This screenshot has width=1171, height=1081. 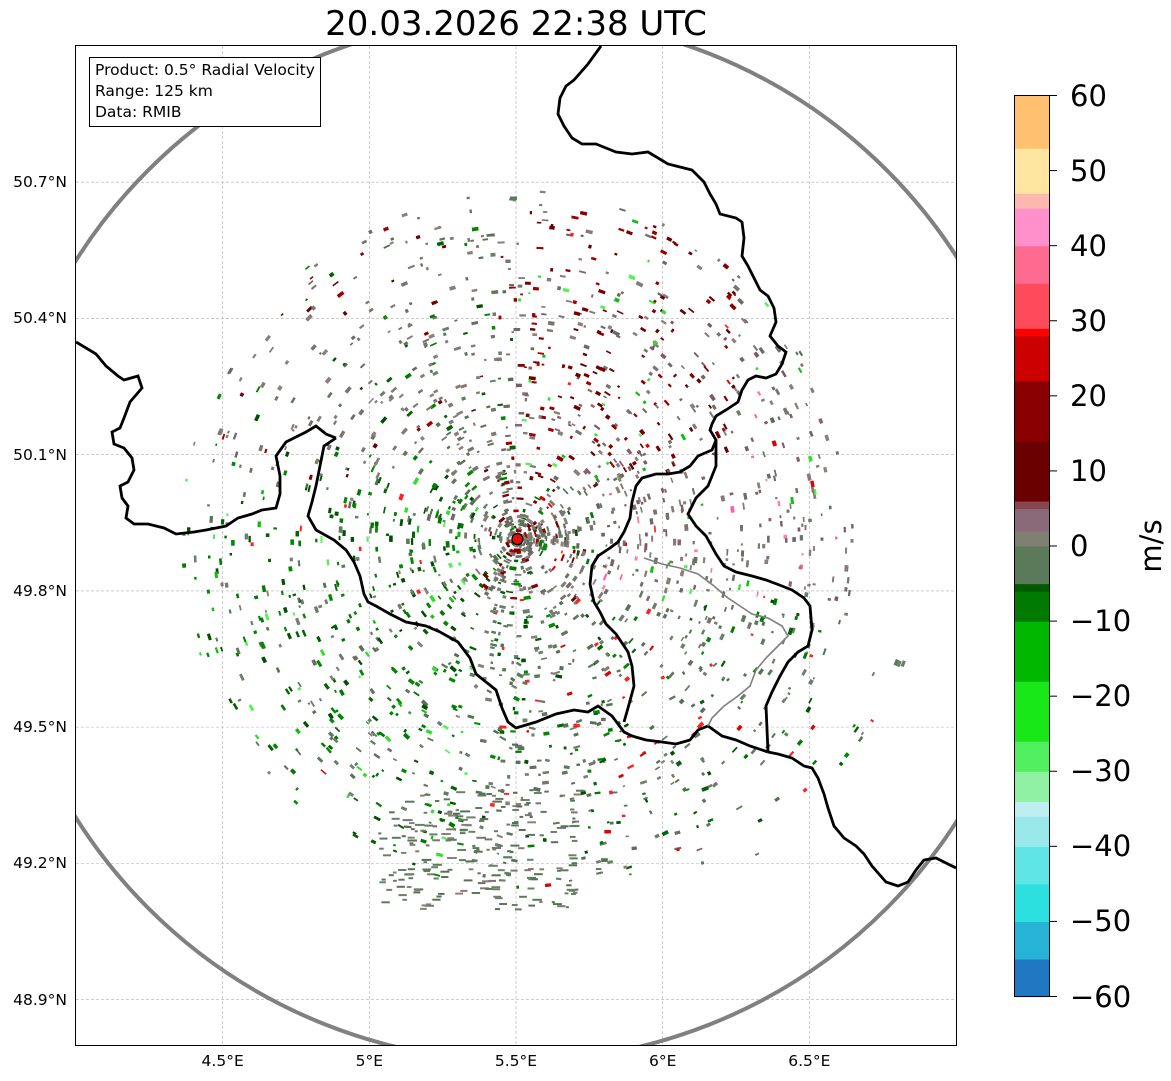 I want to click on radar-site-marker, so click(x=517, y=539).